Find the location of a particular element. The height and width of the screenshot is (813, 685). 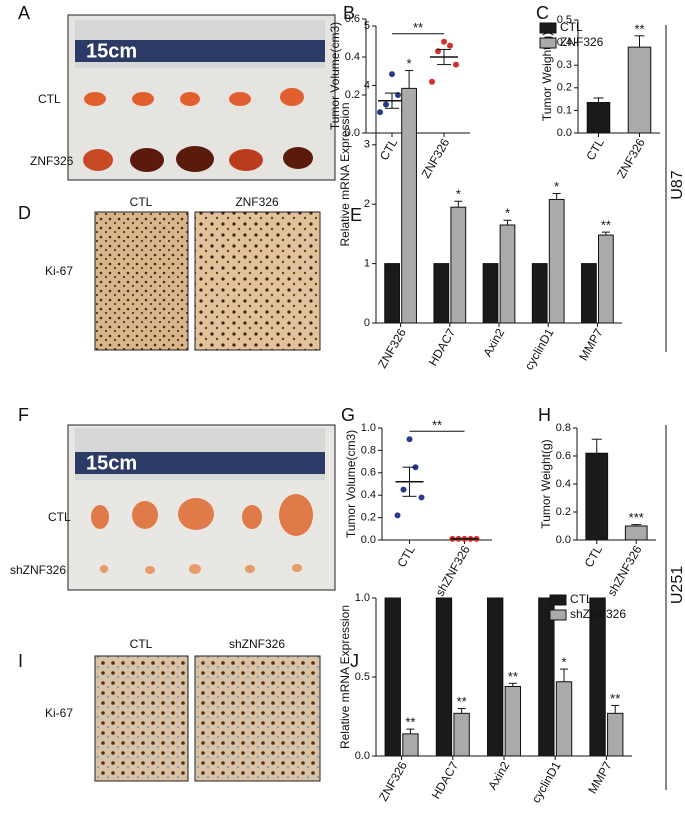

photo-f: 15cm is located at coordinates (201, 507).